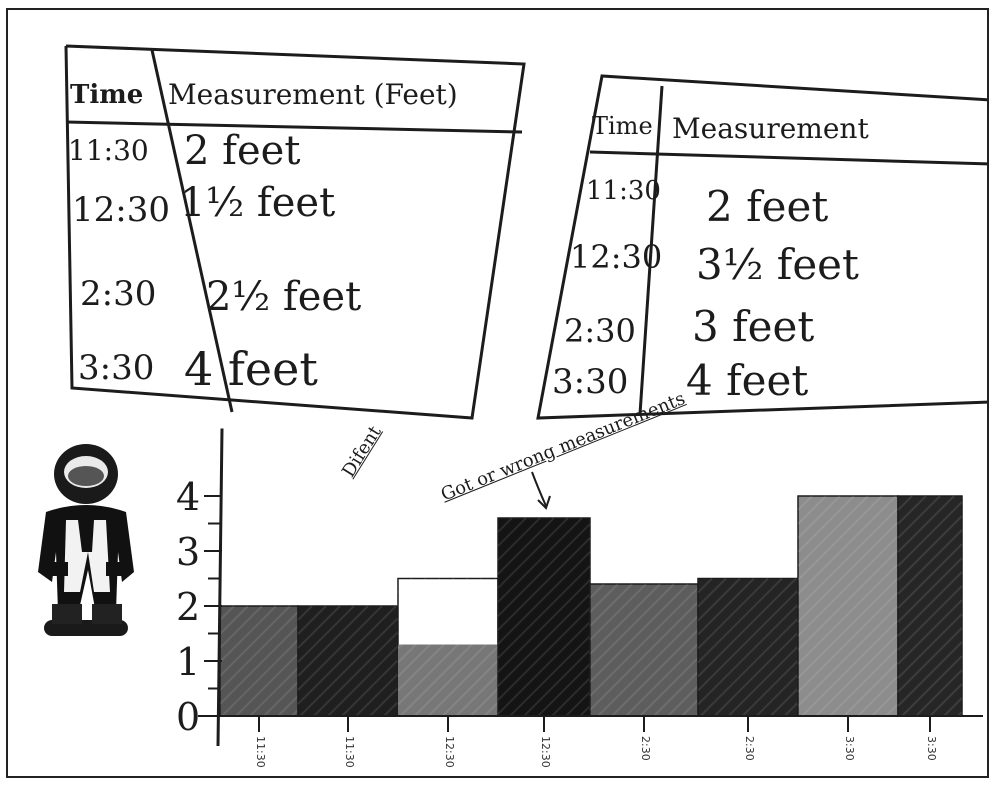  Describe the element at coordinates (622, 126) in the screenshot. I see `right-header-time: Time` at that location.